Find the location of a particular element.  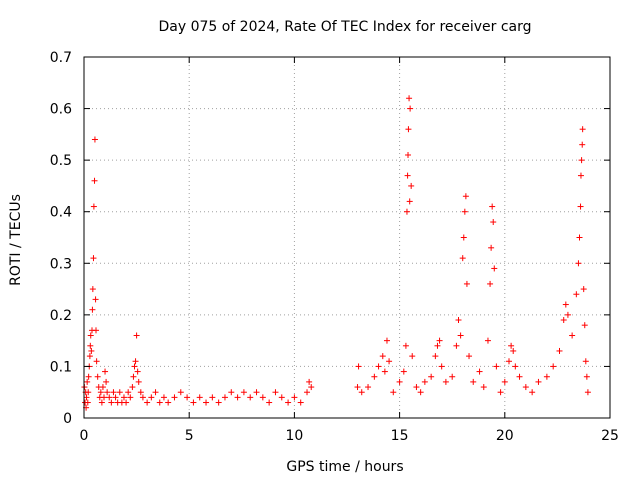

y-tick-label: 0.4 is located at coordinates (61, 213).